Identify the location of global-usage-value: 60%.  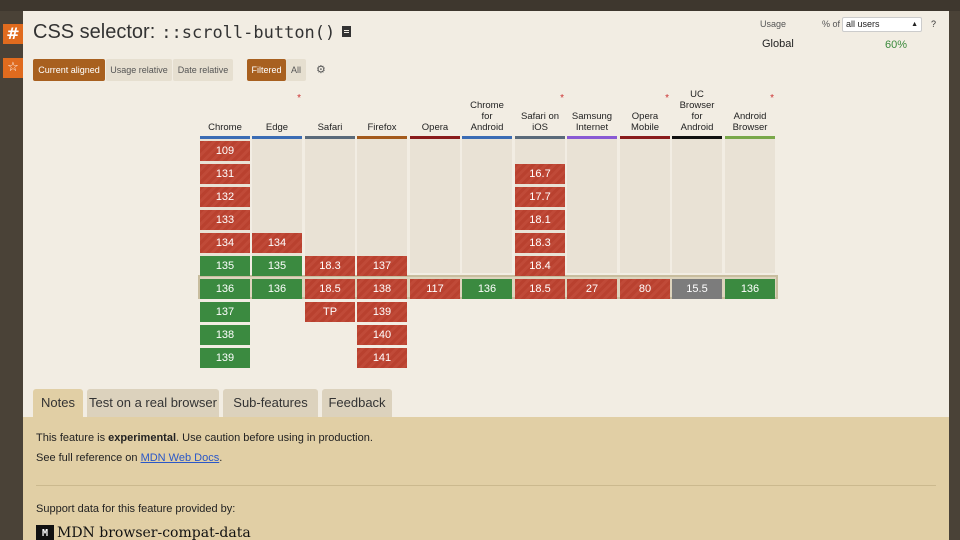
(896, 45).